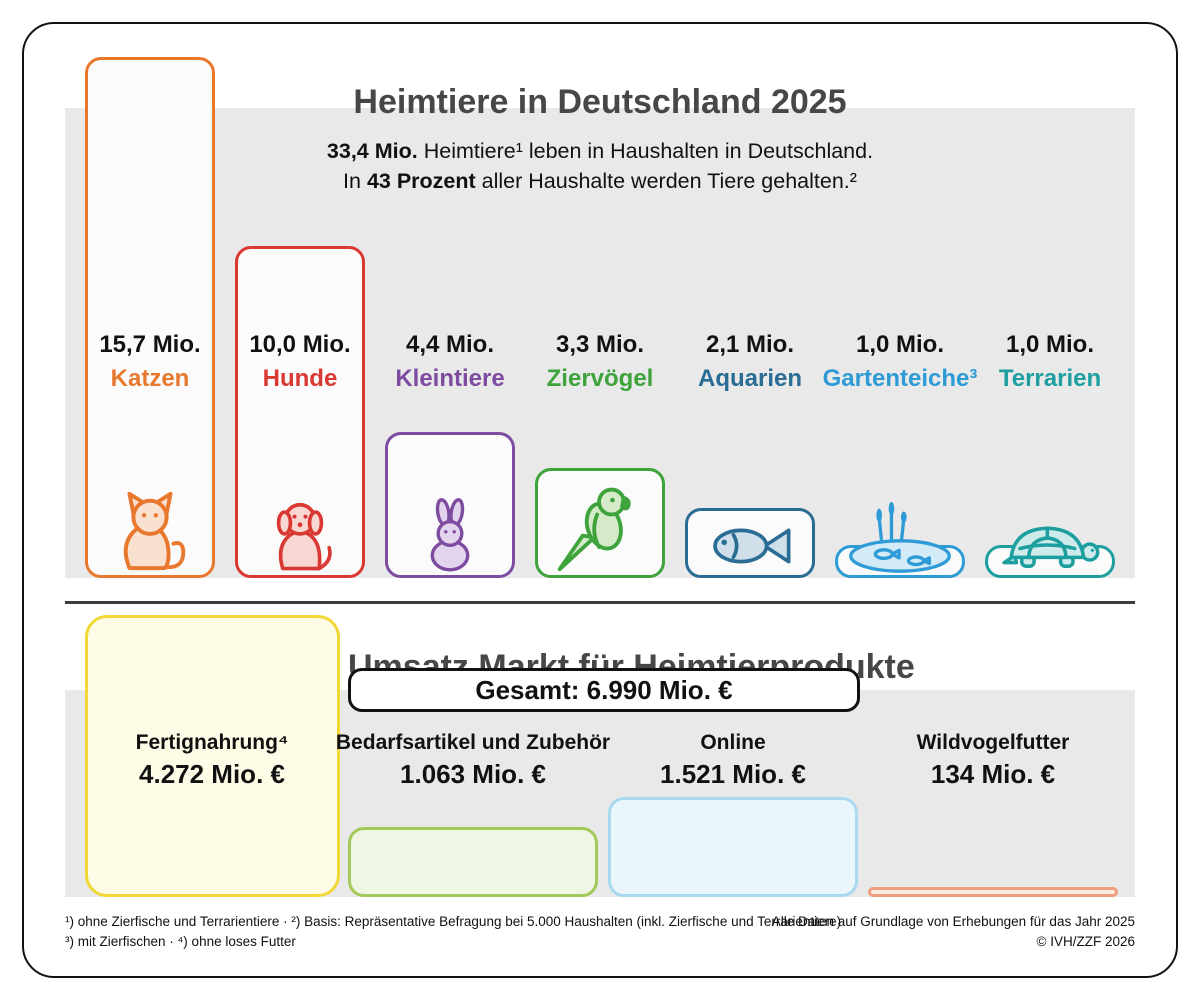 The width and height of the screenshot is (1200, 1000). I want to click on market-value-label: 1.063 Mio. €, so click(473, 774).